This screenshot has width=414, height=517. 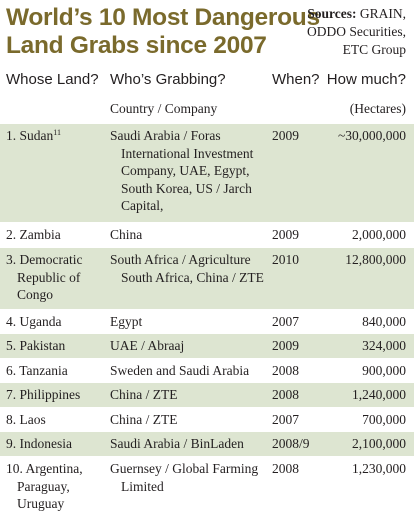 I want to click on cell-hectares: 1,230,000, so click(x=379, y=468).